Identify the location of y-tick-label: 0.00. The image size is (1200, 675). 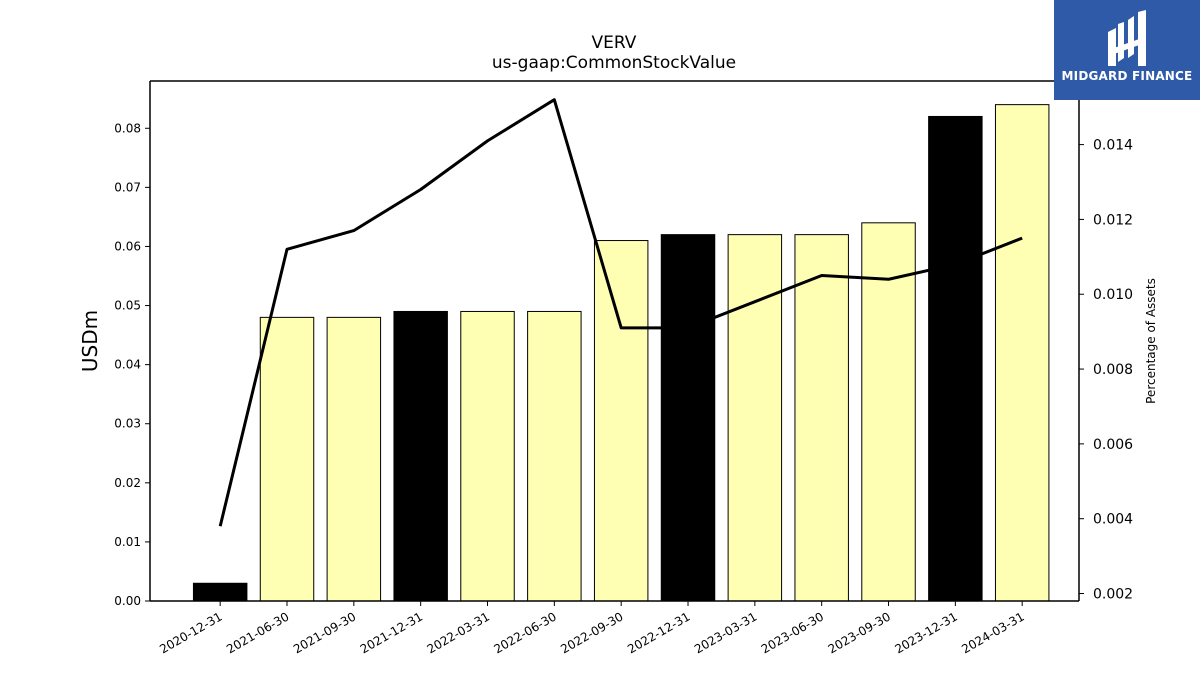
(127, 601).